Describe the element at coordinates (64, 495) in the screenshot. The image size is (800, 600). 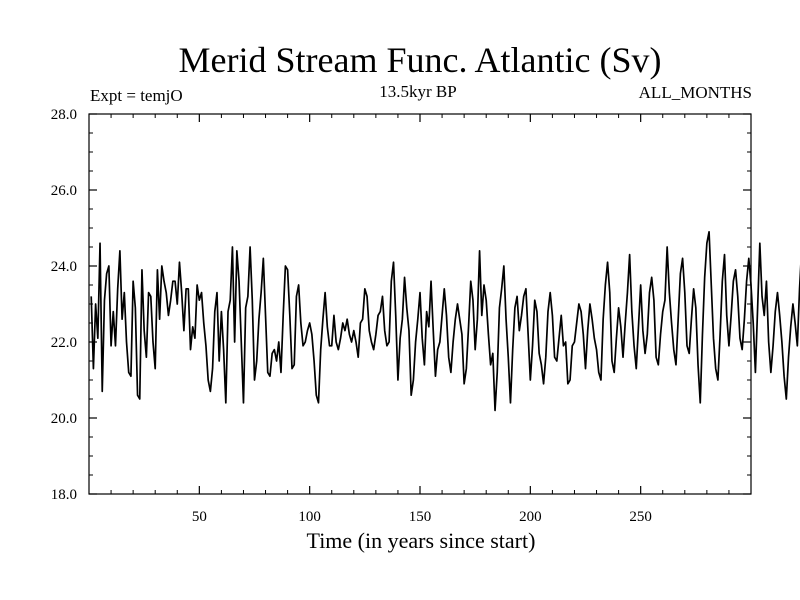
I see `y-tick-label: 18.0` at that location.